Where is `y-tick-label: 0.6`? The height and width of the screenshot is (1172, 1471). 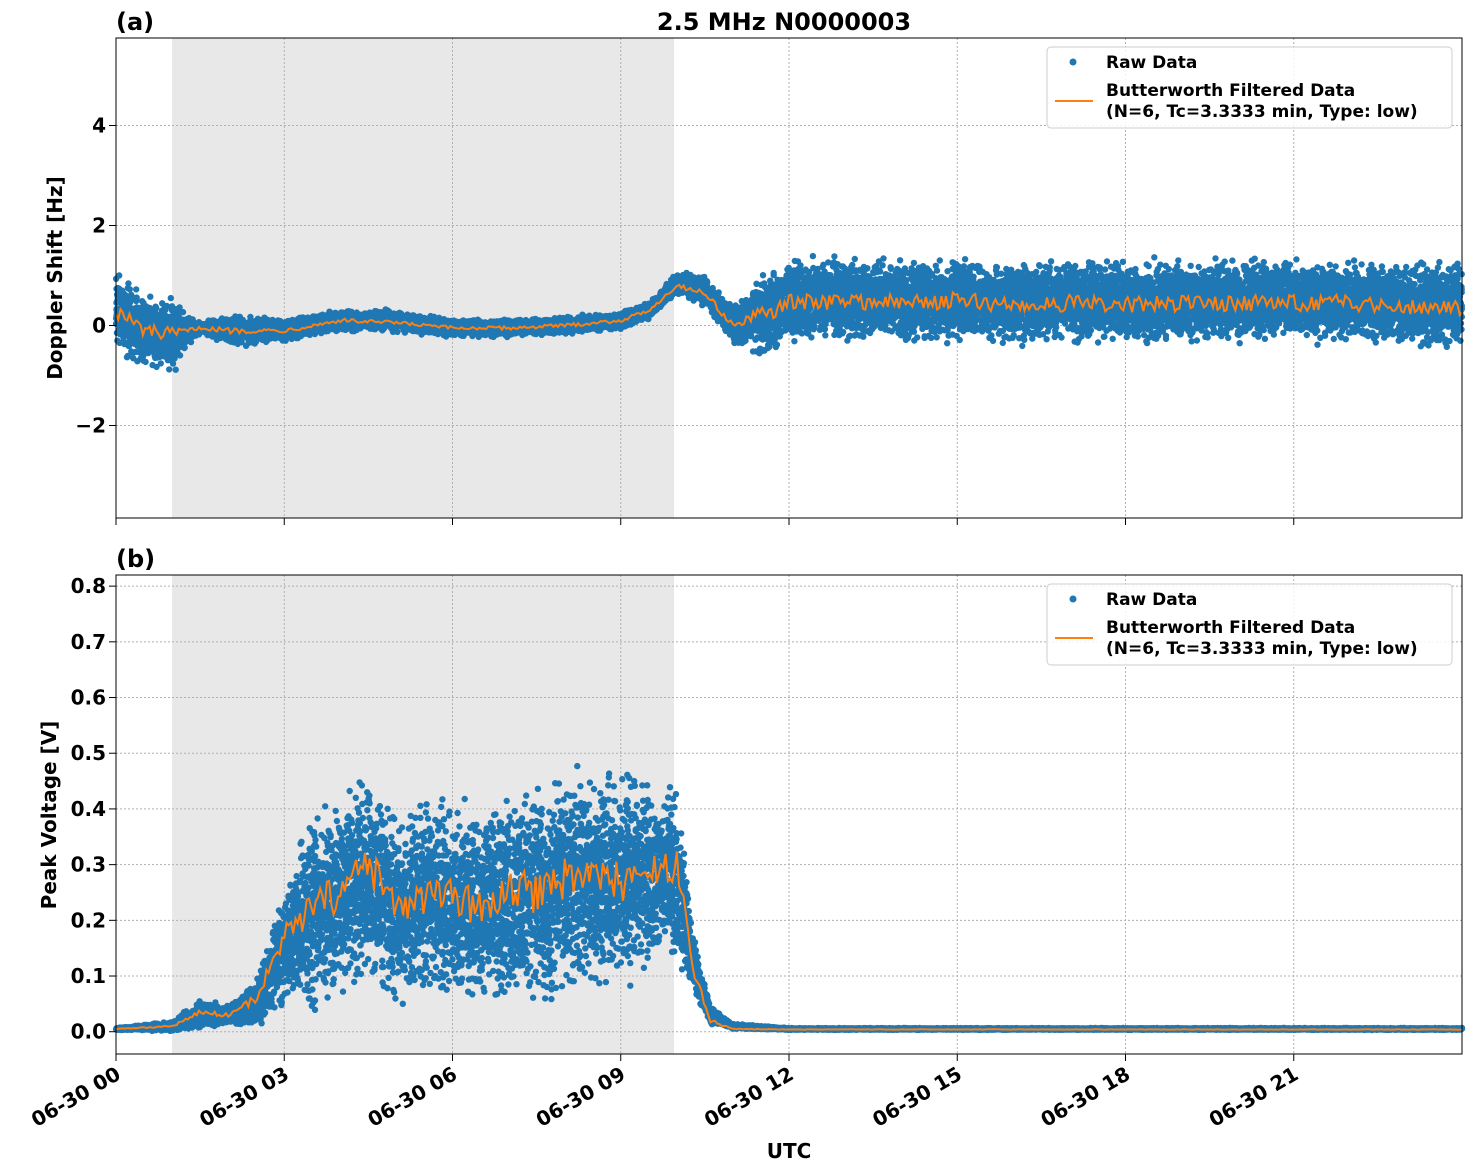
y-tick-label: 0.6 is located at coordinates (88, 698).